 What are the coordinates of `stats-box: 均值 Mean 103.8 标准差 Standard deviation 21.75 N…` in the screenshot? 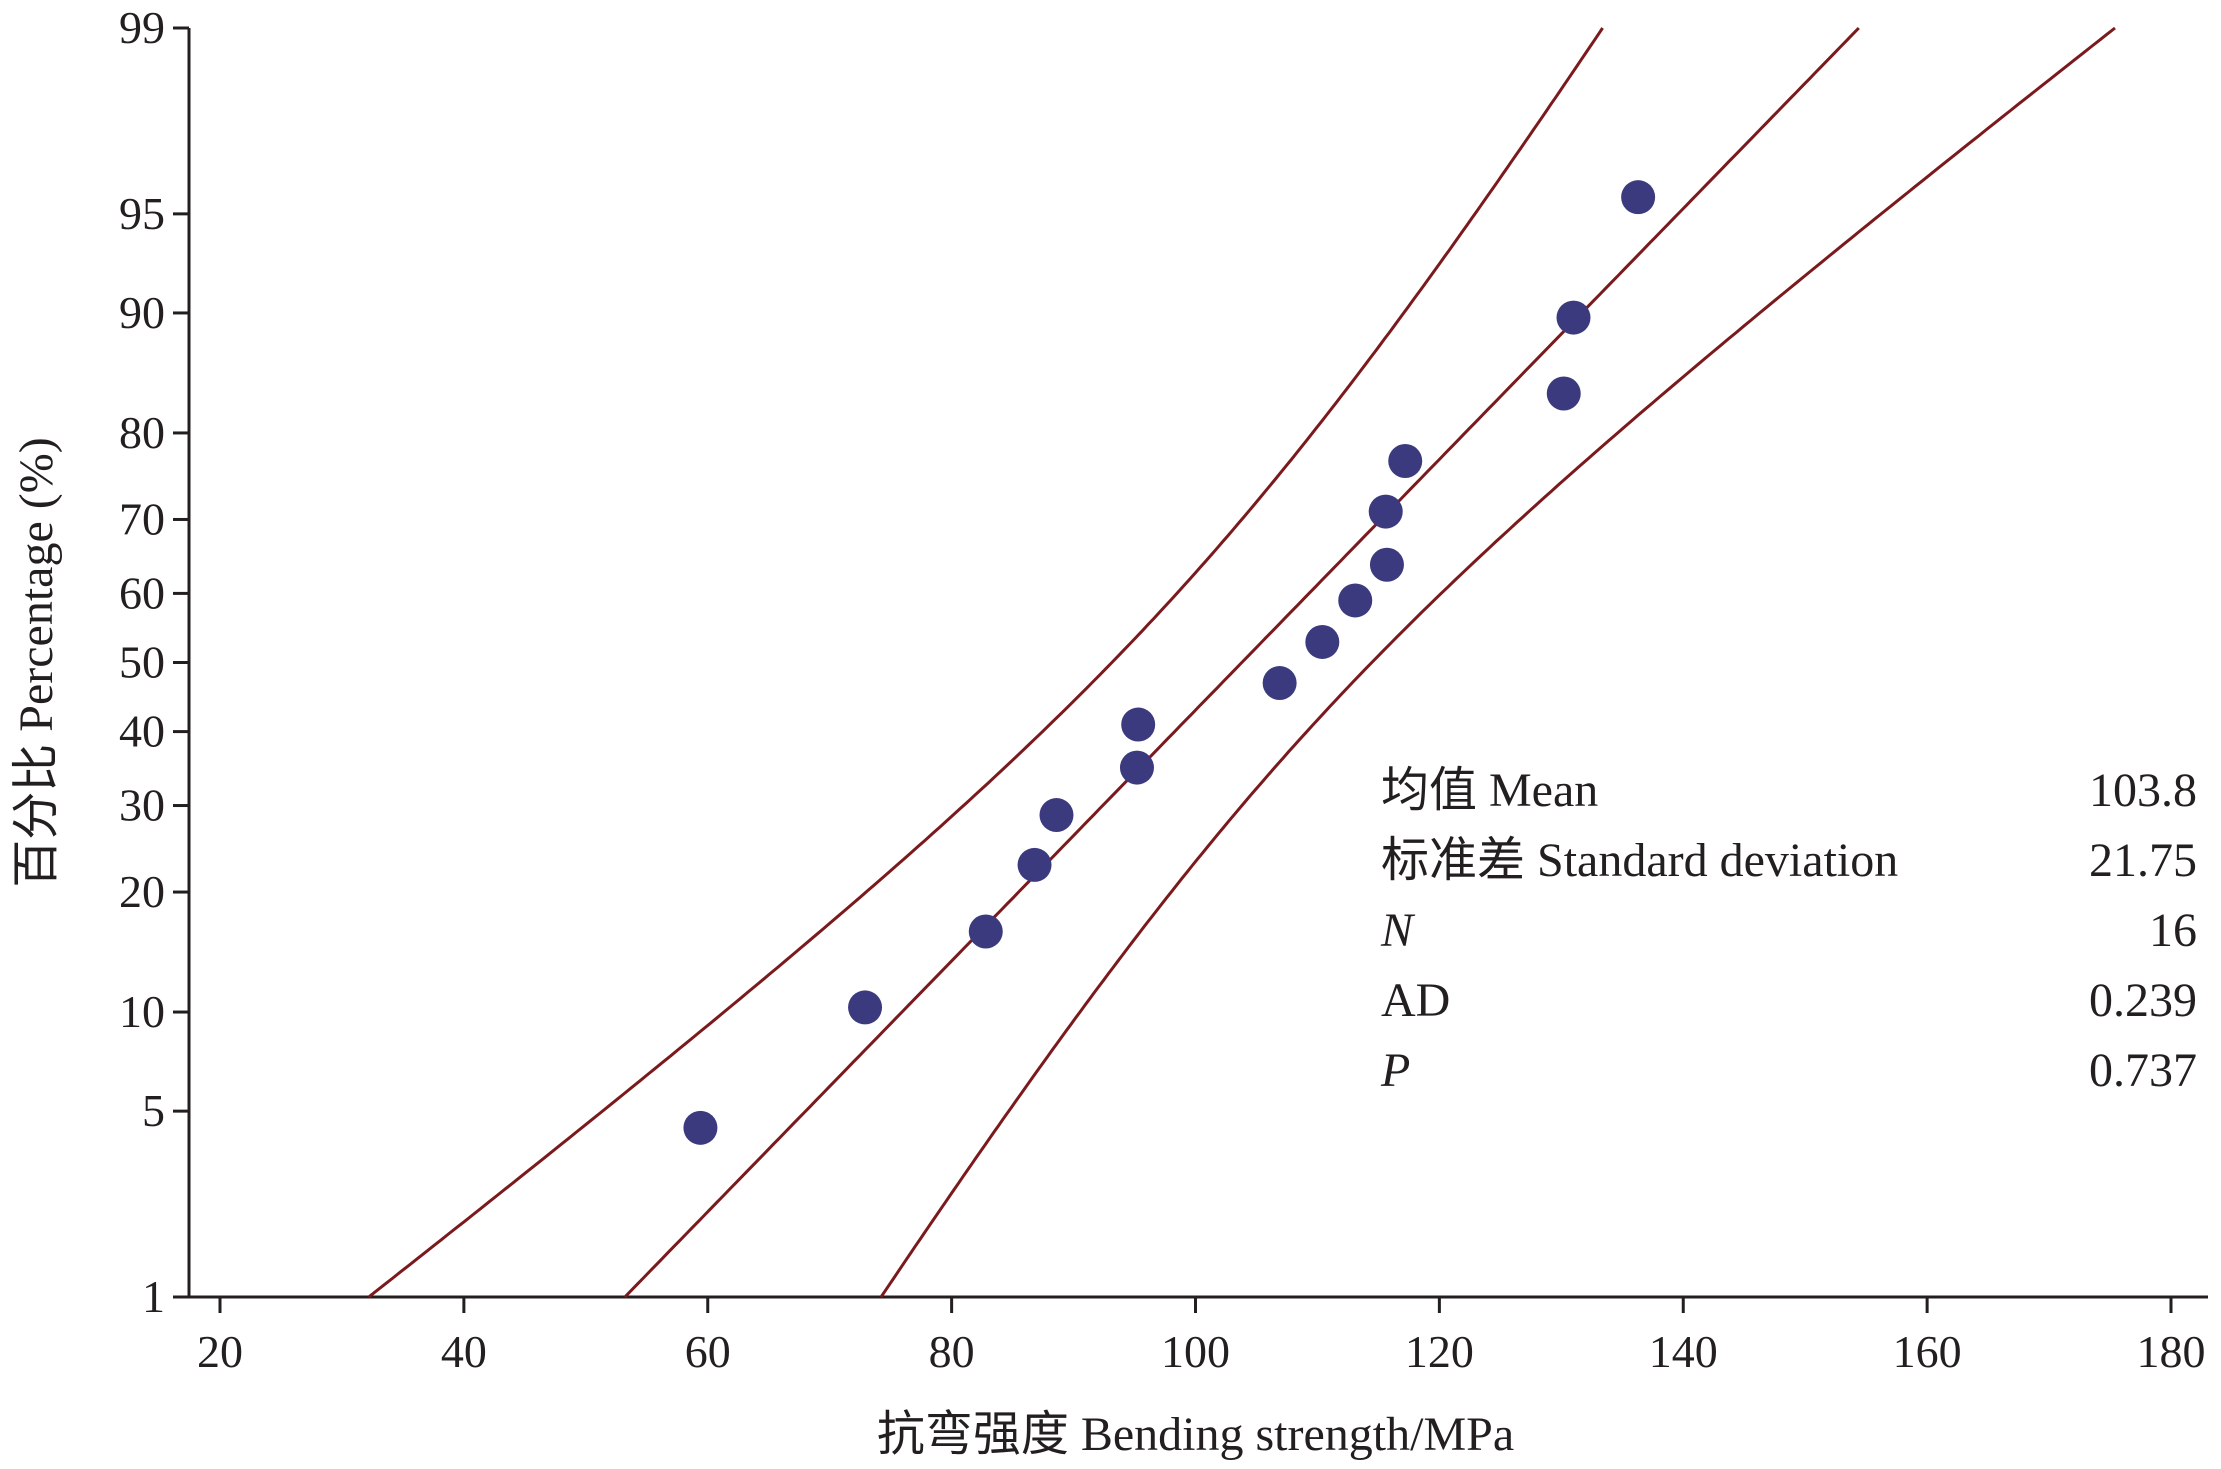 It's located at (1788, 930).